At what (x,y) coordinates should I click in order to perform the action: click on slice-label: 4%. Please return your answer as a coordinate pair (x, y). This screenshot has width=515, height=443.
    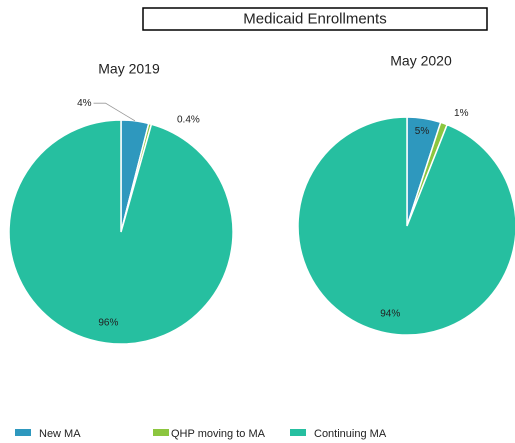
    Looking at the image, I should click on (84, 103).